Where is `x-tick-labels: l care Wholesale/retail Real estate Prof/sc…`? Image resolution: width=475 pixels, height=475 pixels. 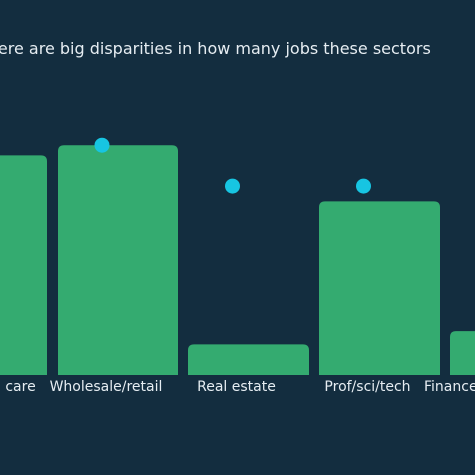 x-tick-labels: l care Wholesale/retail Real estate Prof/sc… is located at coordinates (237, 387).